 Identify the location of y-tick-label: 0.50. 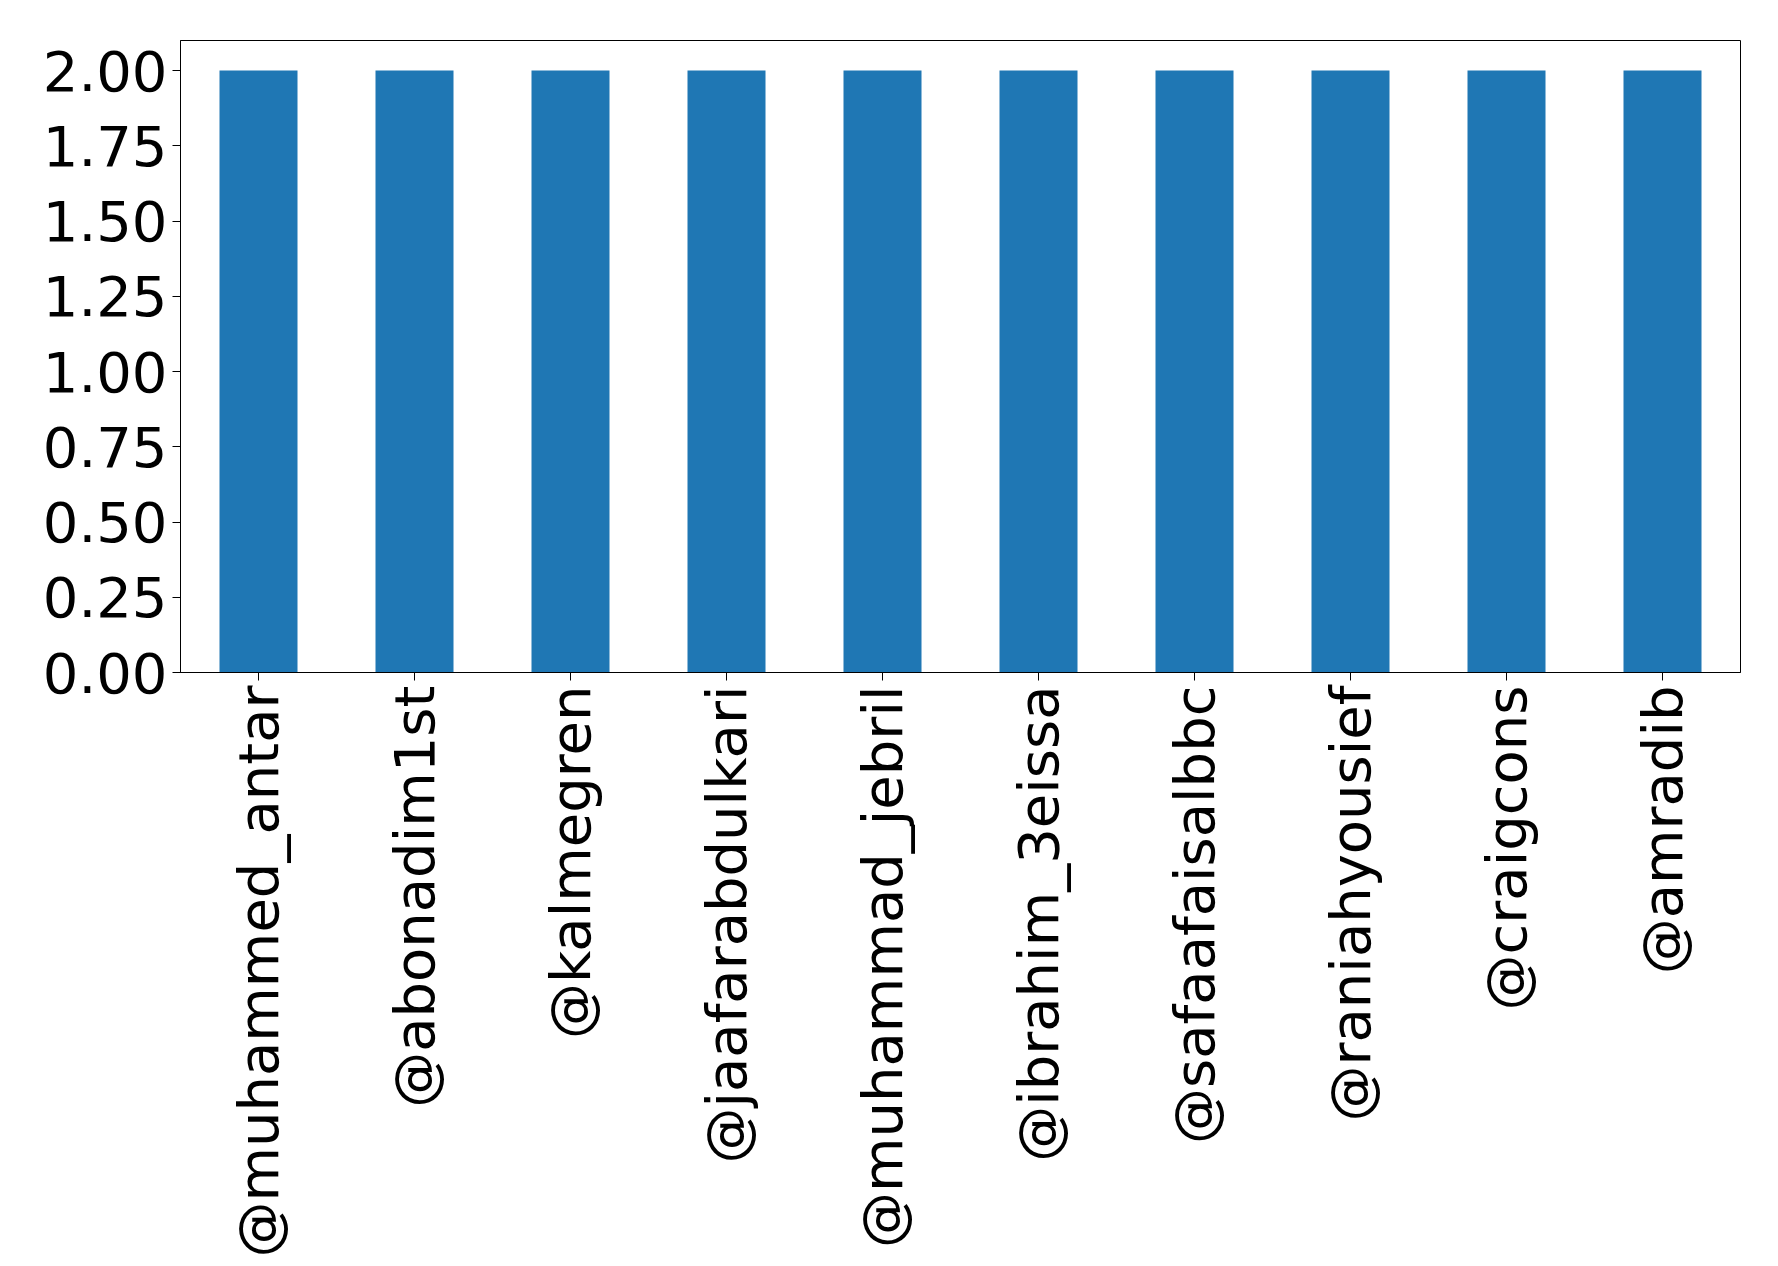
(105, 523).